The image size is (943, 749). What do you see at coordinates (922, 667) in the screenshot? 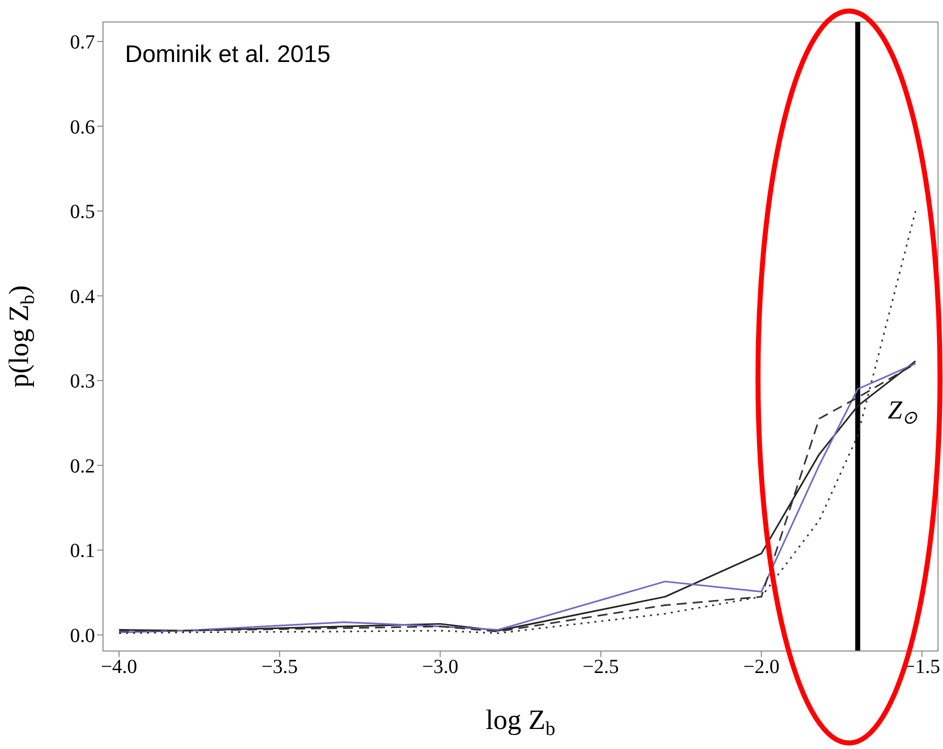
I see `x-tick-label: −1.5` at bounding box center [922, 667].